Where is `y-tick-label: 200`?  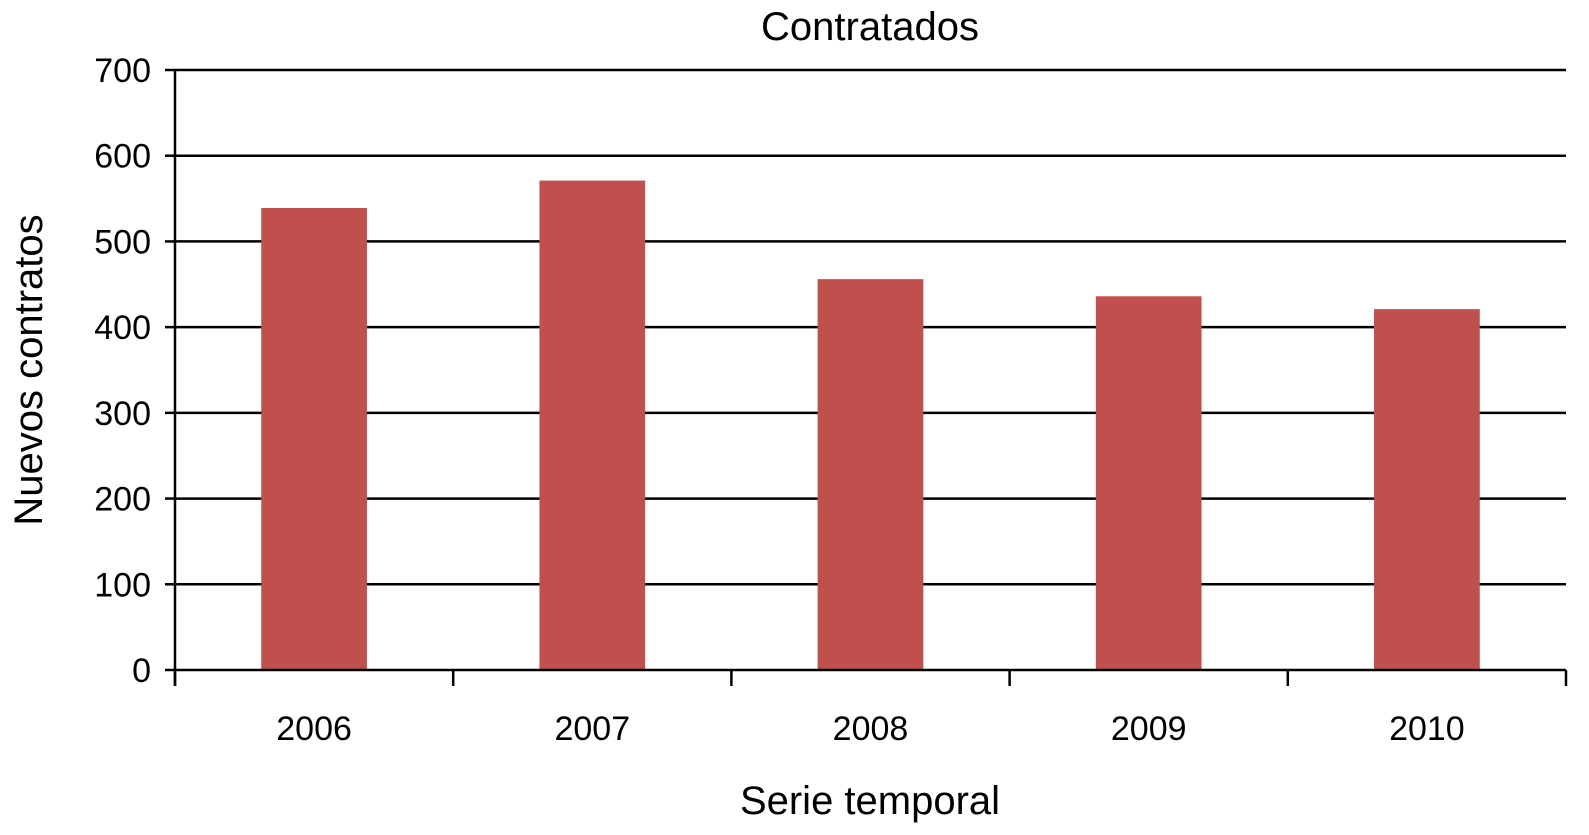 y-tick-label: 200 is located at coordinates (122, 500).